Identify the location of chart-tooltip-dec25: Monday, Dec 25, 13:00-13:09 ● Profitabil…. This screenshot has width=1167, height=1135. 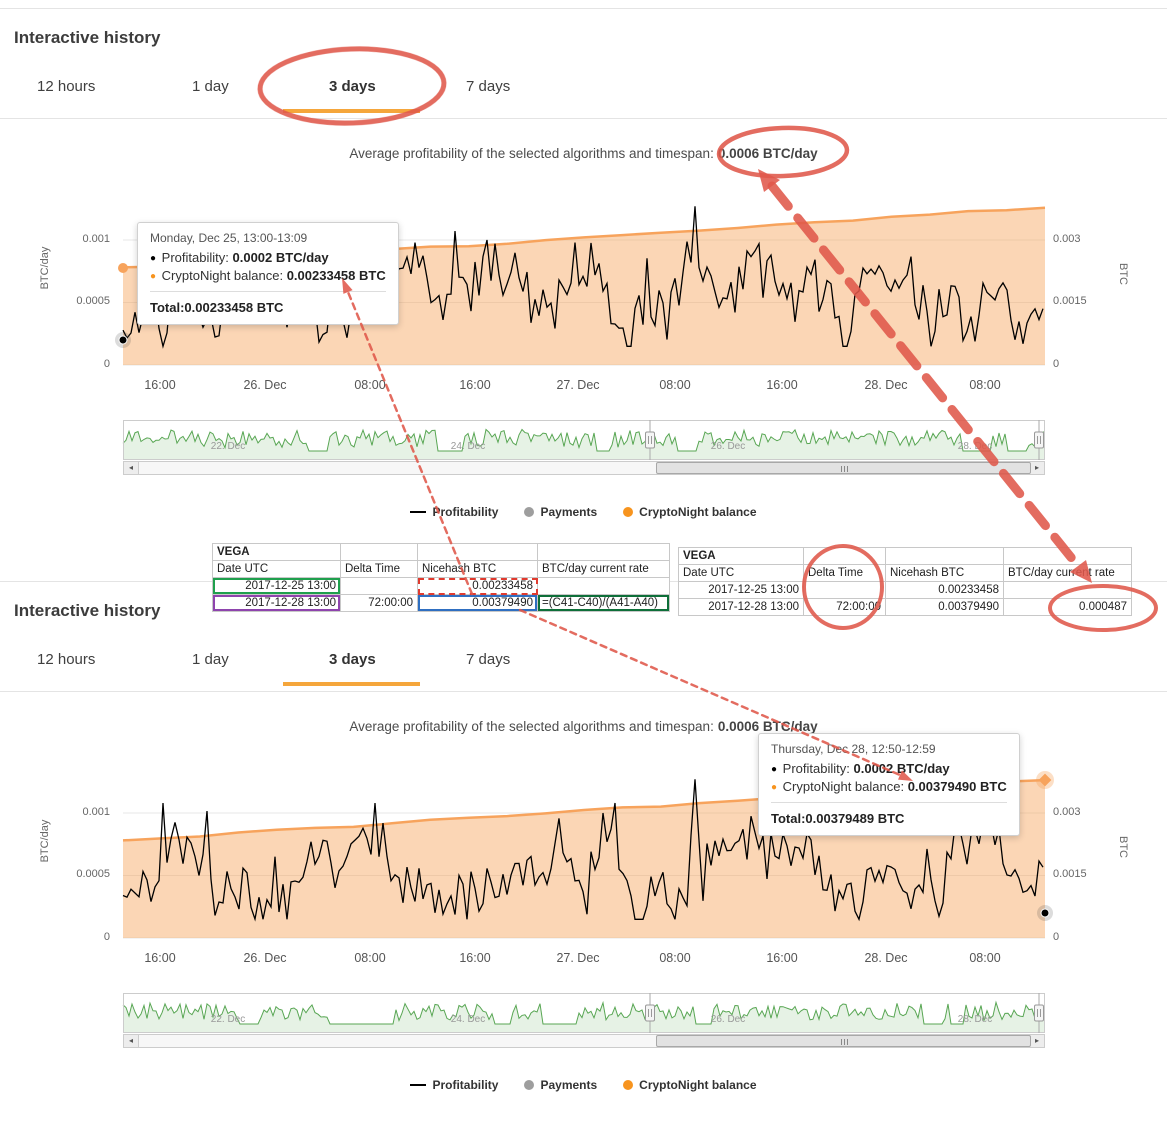
(268, 273).